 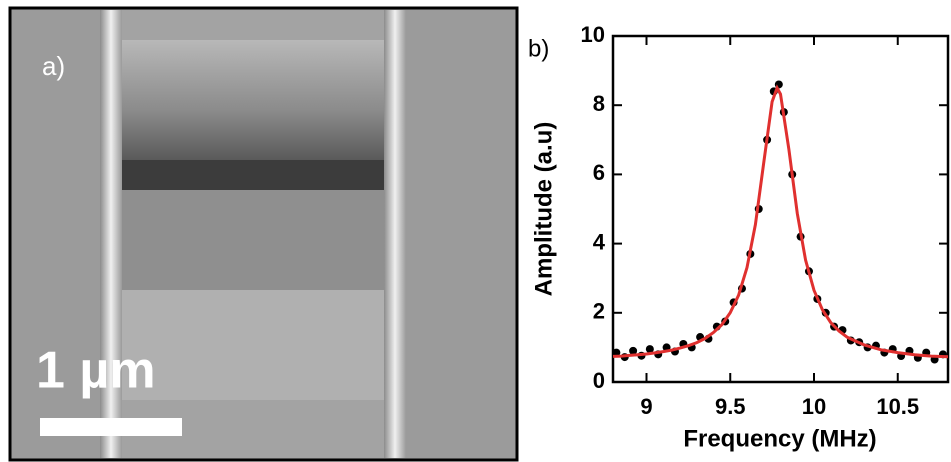 I want to click on lower-ridge, so click(x=253, y=345).